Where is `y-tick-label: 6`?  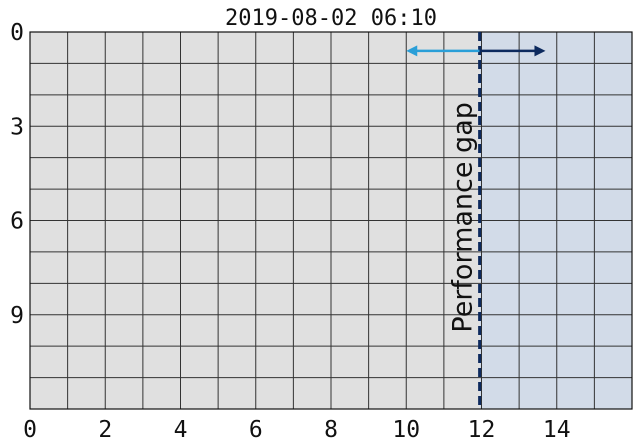
y-tick-label: 6 is located at coordinates (17, 222).